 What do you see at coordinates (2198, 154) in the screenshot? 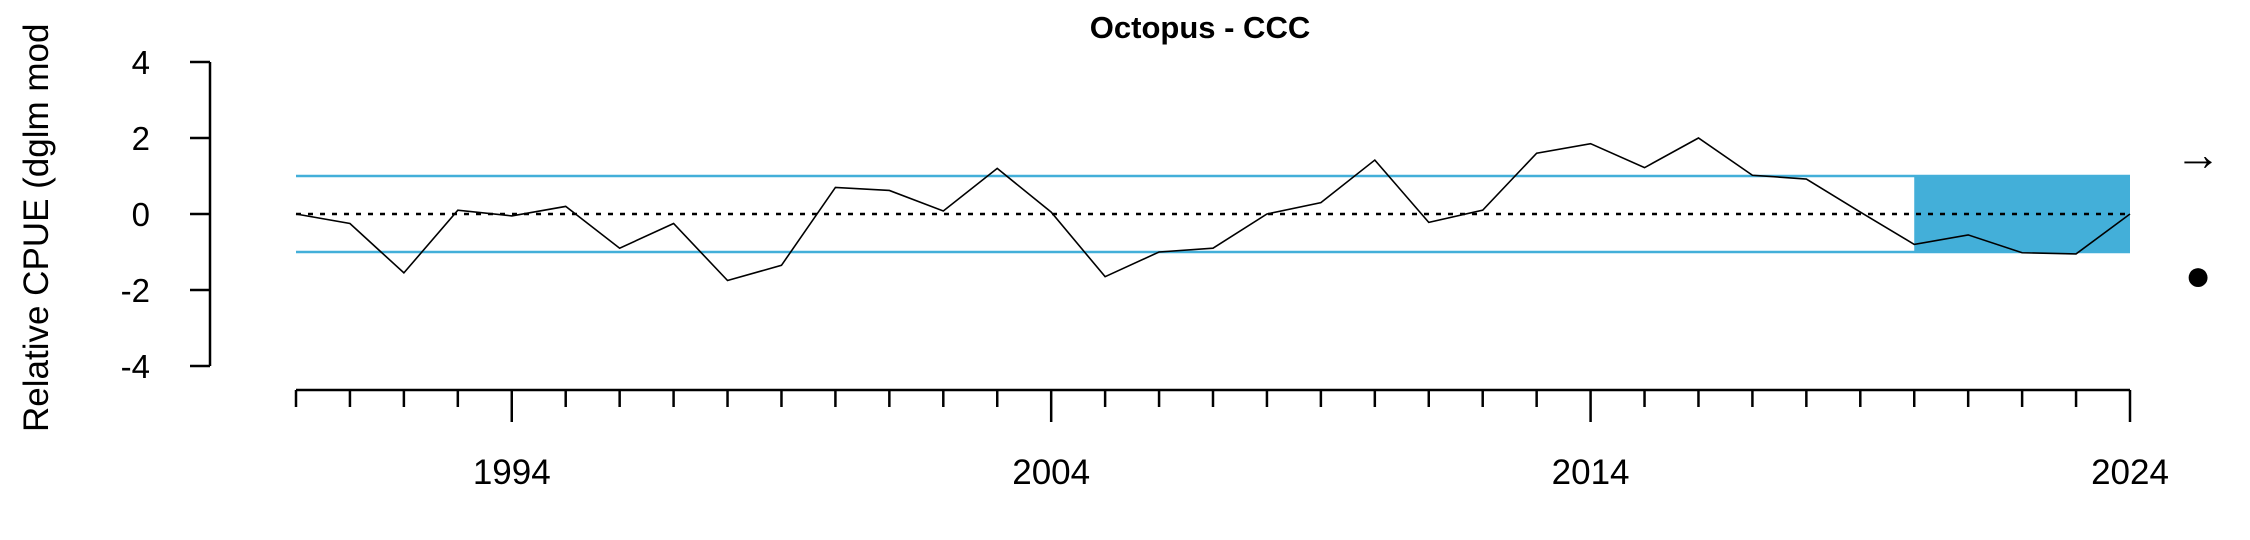
I see `trend-arrow-icon: →` at bounding box center [2198, 154].